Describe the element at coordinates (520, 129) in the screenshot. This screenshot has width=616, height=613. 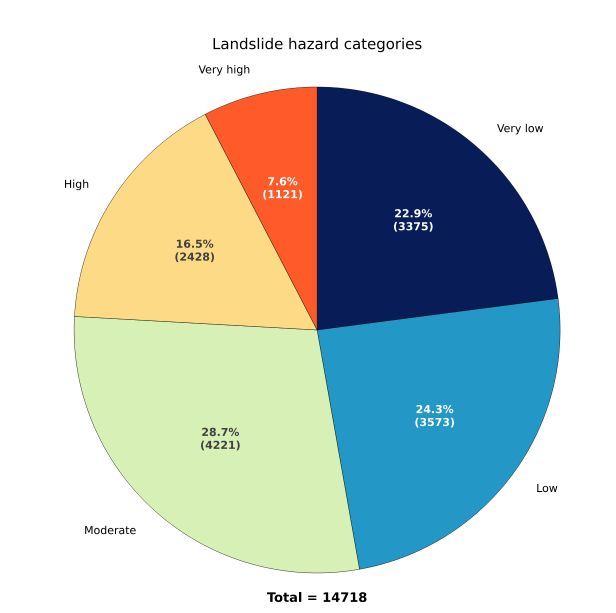
I see `slice-label: Very low` at that location.